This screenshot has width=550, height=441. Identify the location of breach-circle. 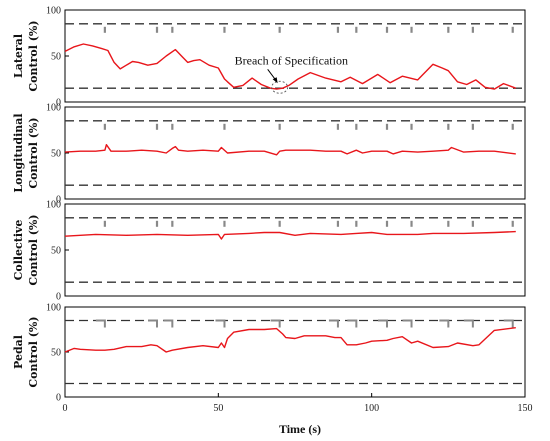
(280, 87).